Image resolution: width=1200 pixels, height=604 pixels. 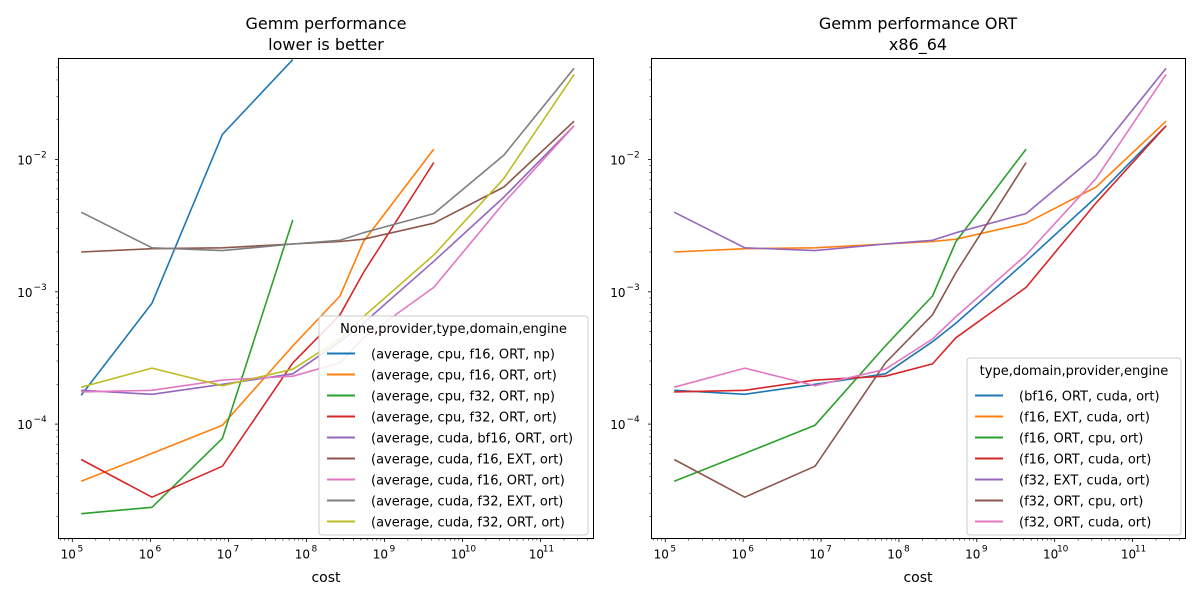 I want to click on legend-entry: (bf16, ORT, cuda, ort), so click(x=1089, y=397).